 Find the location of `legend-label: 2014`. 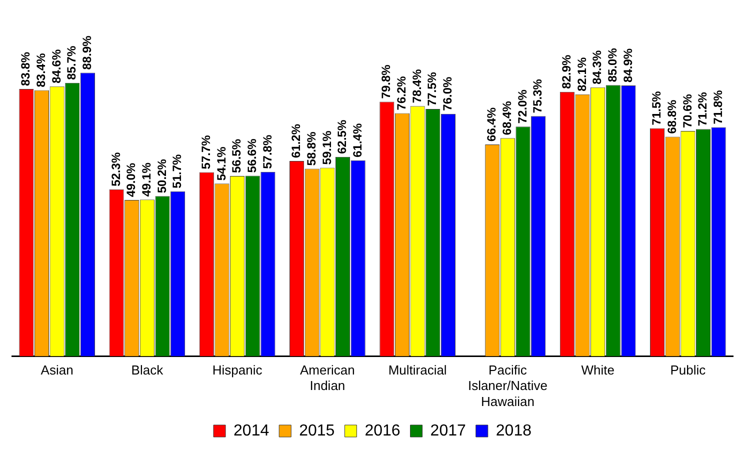

legend-label: 2014 is located at coordinates (252, 431).